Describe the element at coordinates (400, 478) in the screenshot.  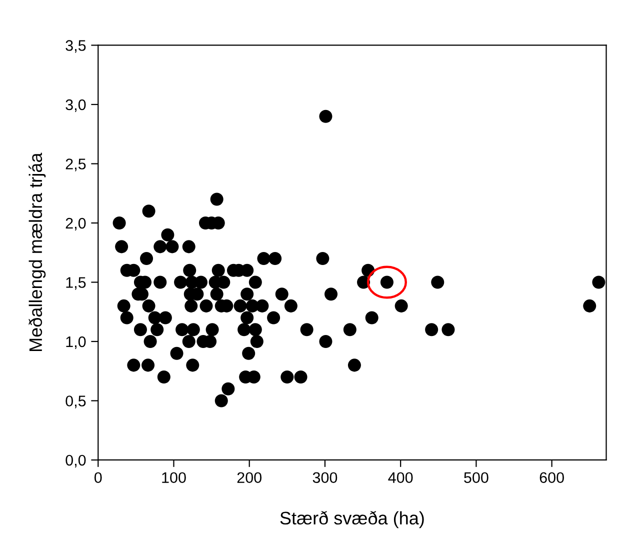
I see `x-tick-label: 400` at that location.